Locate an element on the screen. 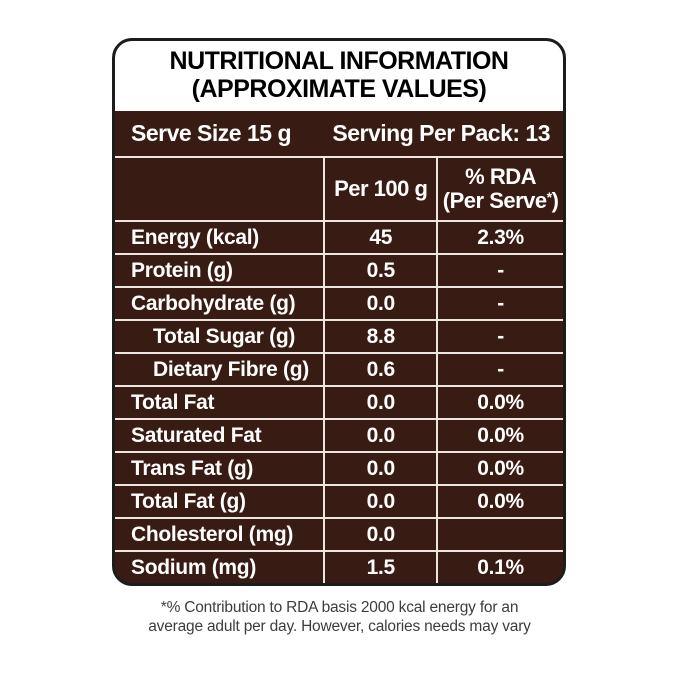 This screenshot has width=679, height=679. rda-header-line2: (Per Serve*) is located at coordinates (500, 200).